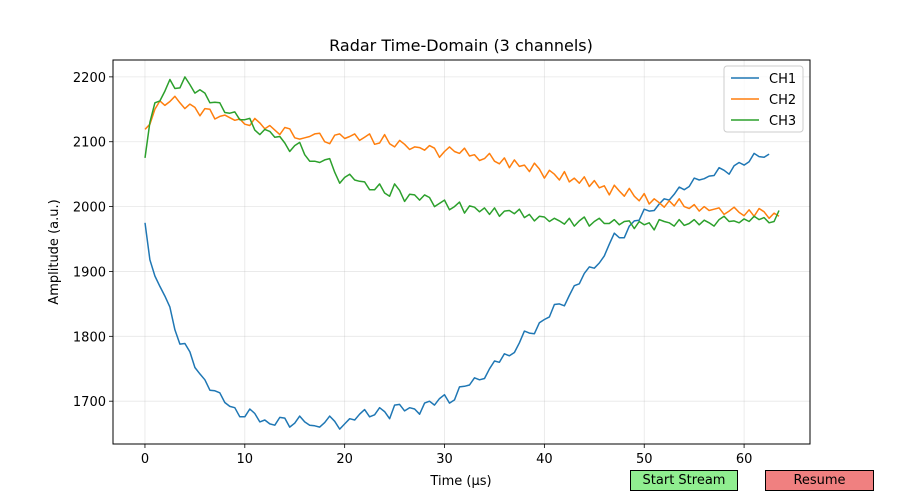  I want to click on x-tick-label: 60, so click(744, 459).